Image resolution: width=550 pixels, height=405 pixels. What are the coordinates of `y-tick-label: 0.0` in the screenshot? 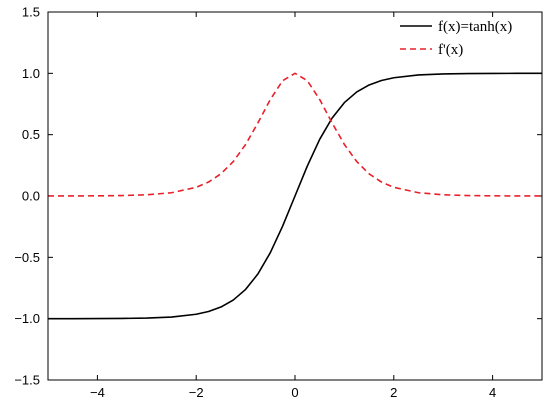 It's located at (31, 196).